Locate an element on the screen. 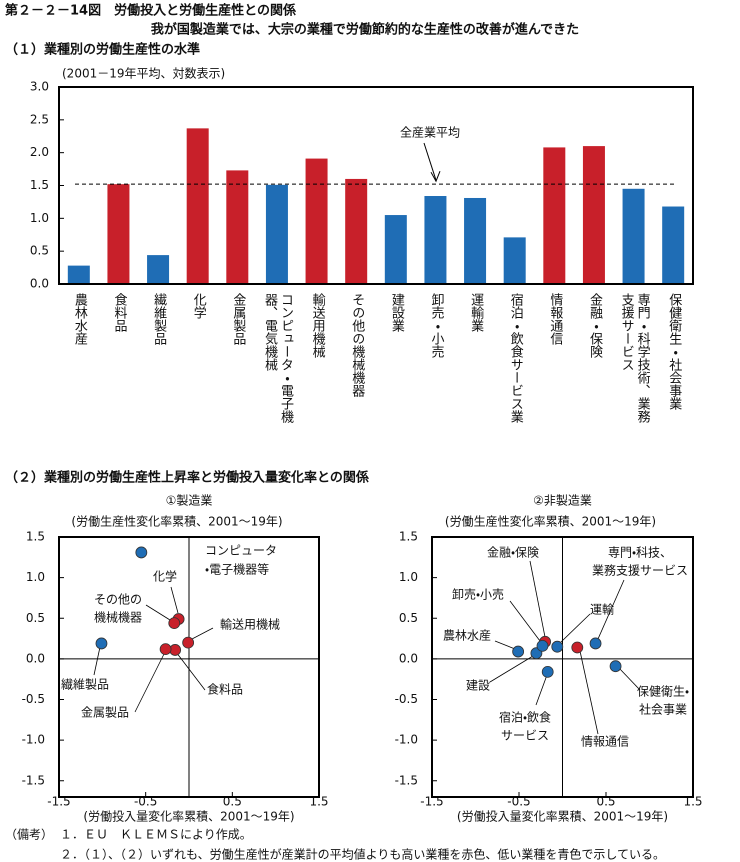  point-label: 金属製品 is located at coordinates (105, 713).